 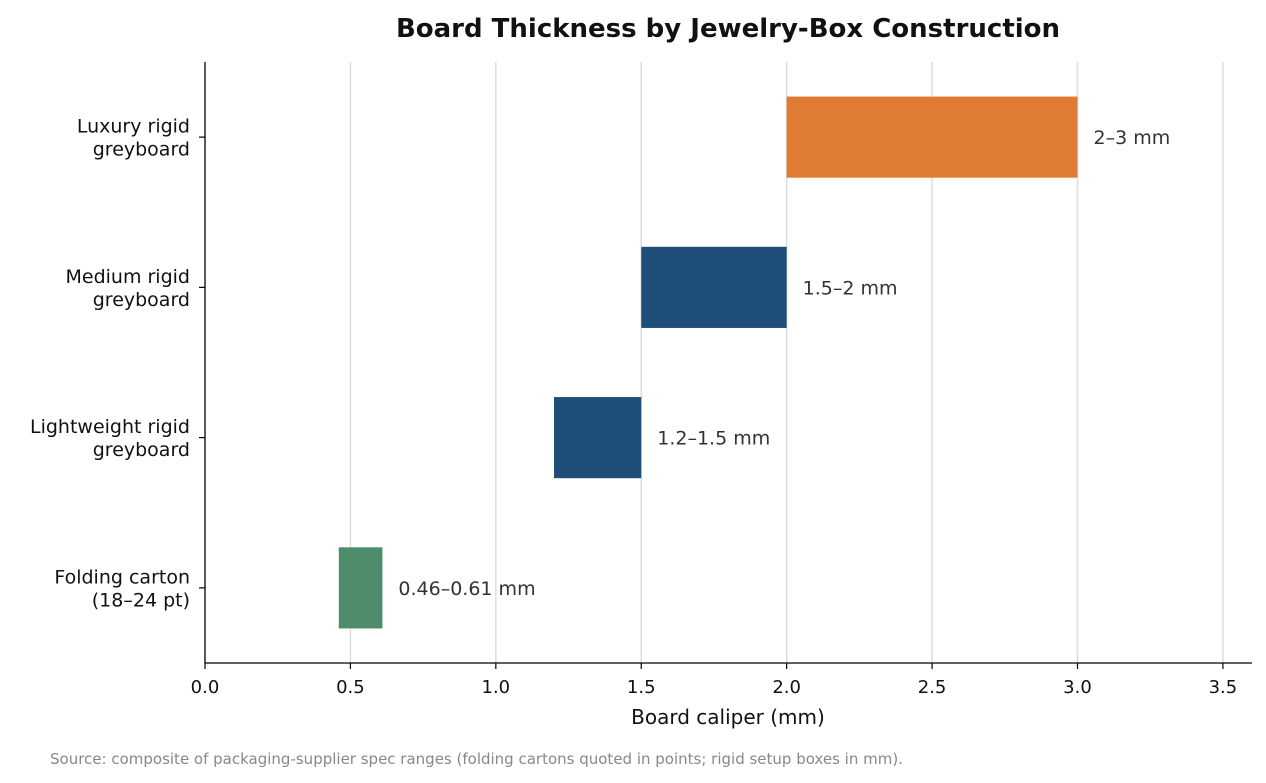 I want to click on category-label-line: Medium rigid, so click(x=127, y=277).